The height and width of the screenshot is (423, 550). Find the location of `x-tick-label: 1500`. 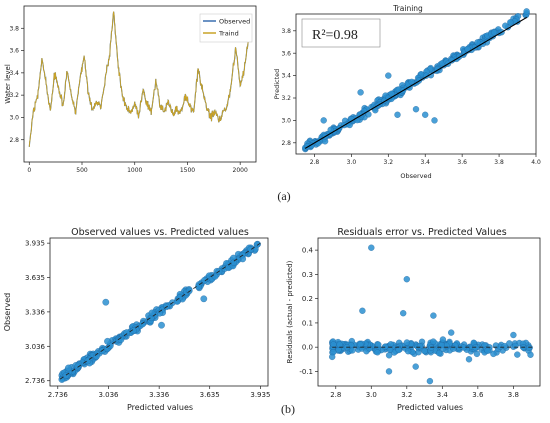

x-tick-label: 1500 is located at coordinates (187, 170).